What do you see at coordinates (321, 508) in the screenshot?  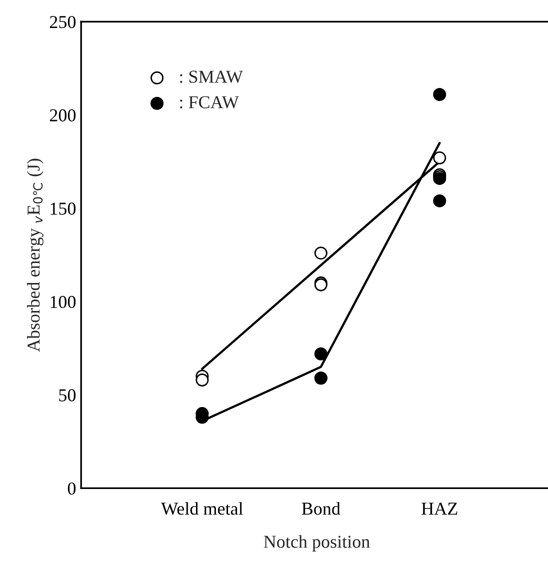 I see `x-tick-label: Bond` at bounding box center [321, 508].